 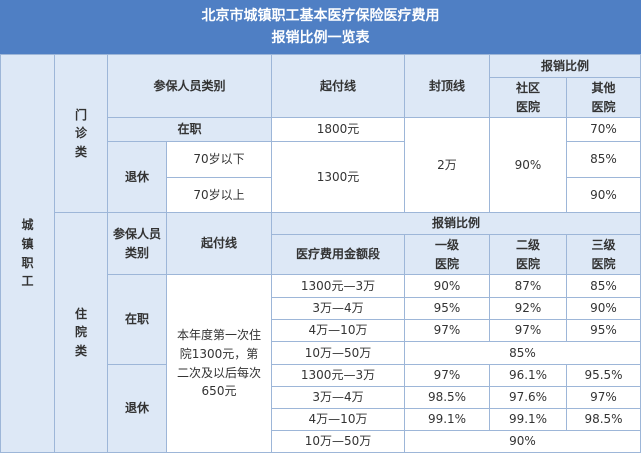 What do you see at coordinates (528, 397) in the screenshot?
I see `cell-text: 97.6%` at bounding box center [528, 397].